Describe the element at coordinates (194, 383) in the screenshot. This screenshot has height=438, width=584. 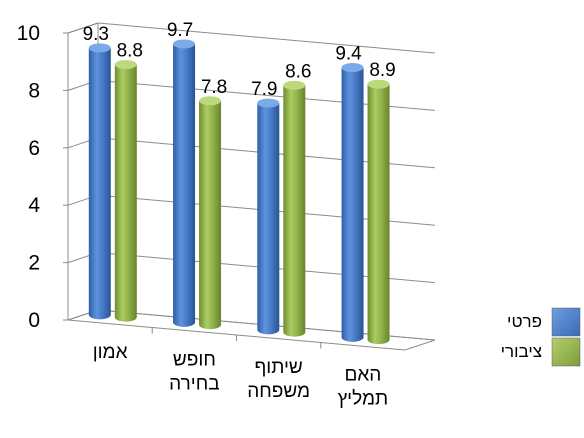
I see `x-tick-label-line: בחירה` at that location.